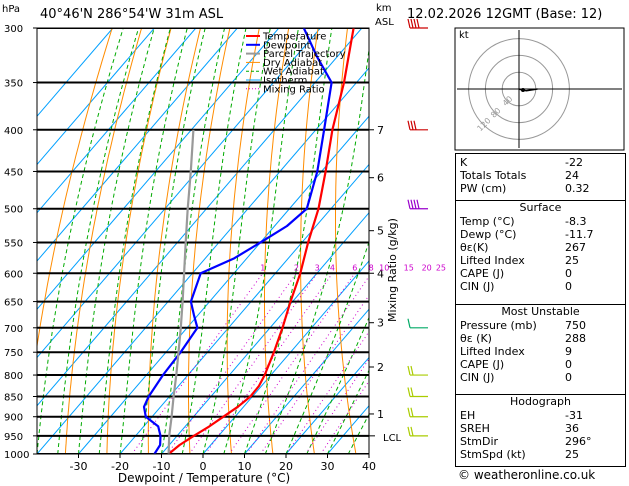 The image size is (629, 486). Describe the element at coordinates (441, 267) in the screenshot. I see `mixing-ratio-label: 25` at that location.